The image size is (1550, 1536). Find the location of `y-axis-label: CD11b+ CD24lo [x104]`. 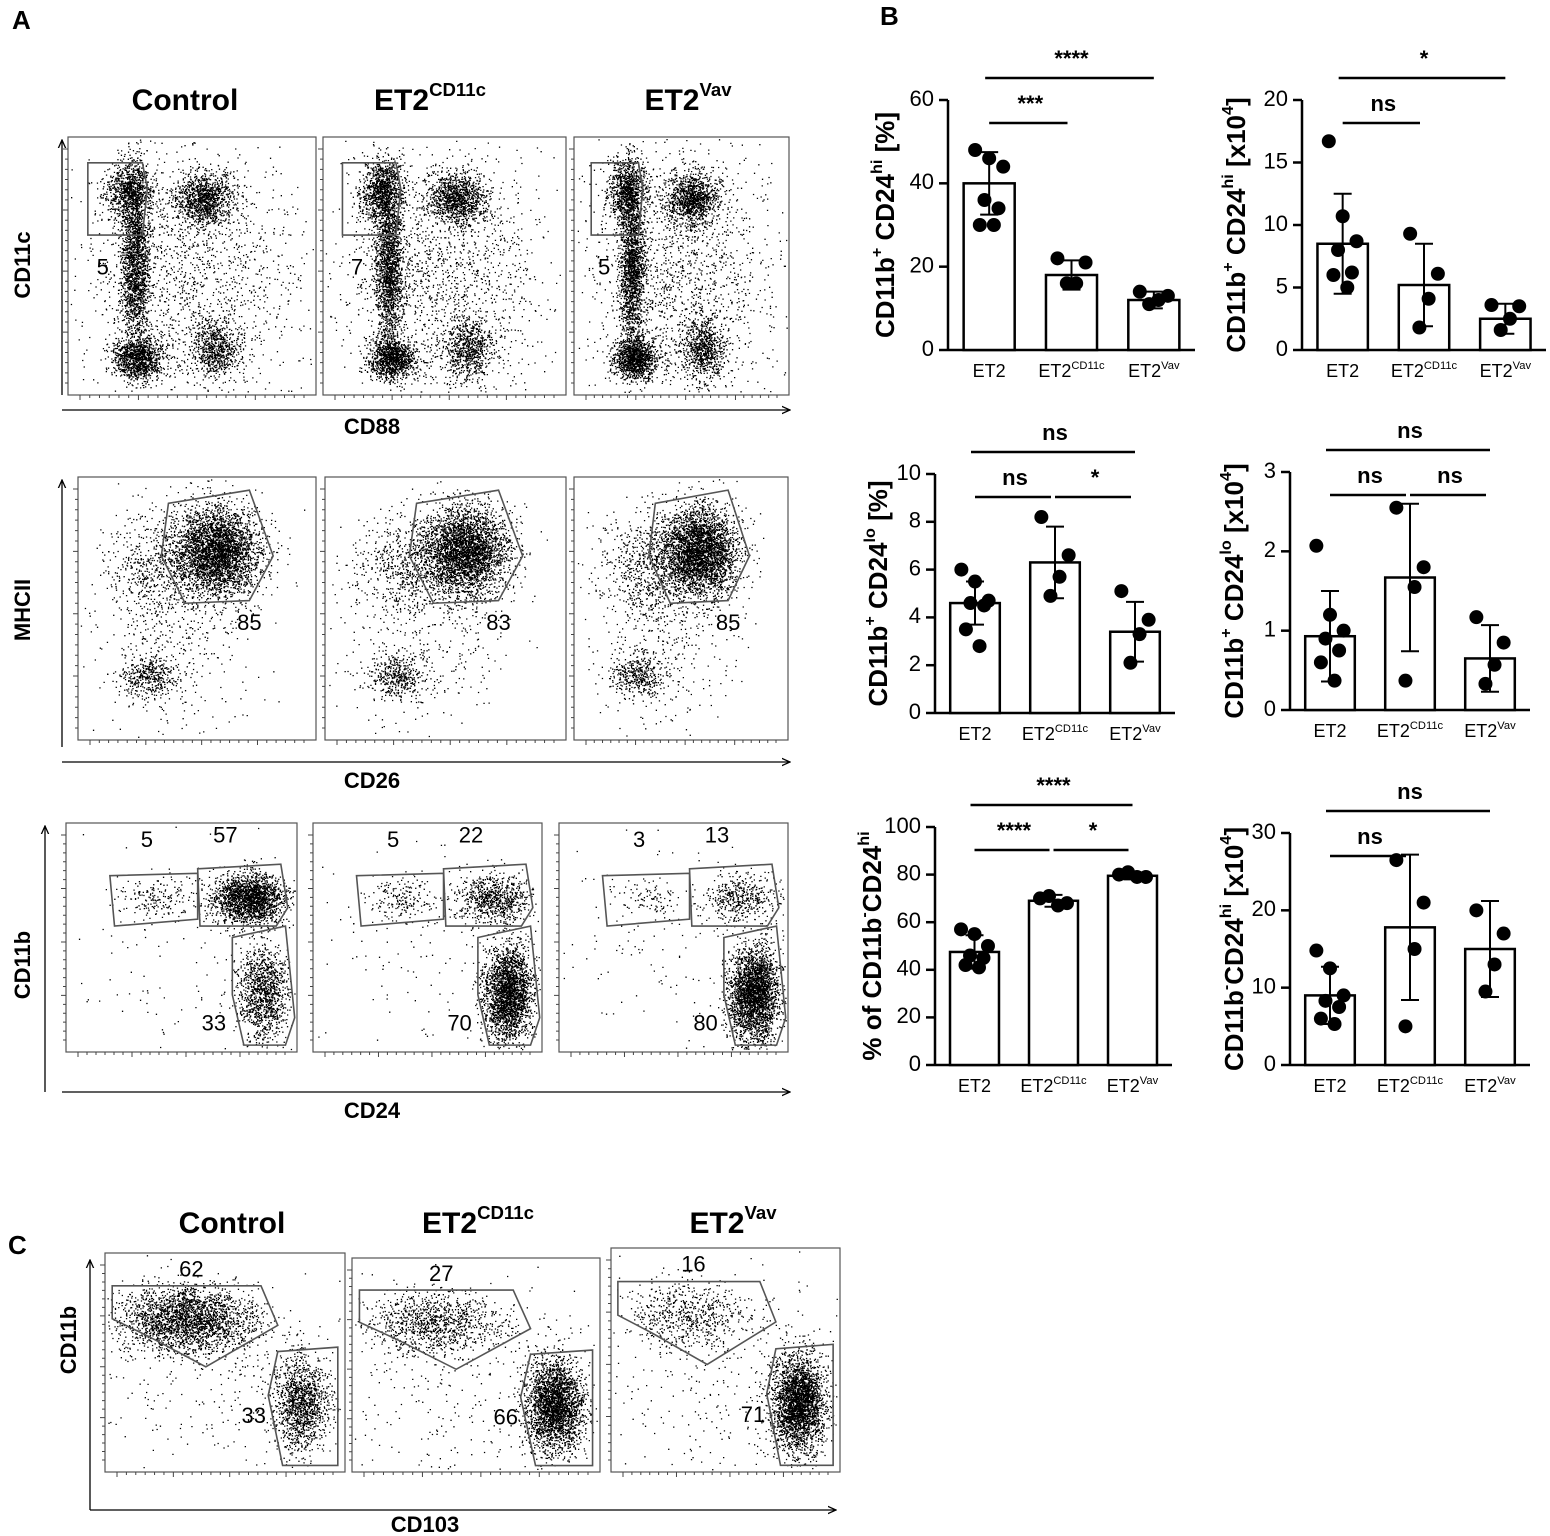

y-axis-label: CD11b+ CD24lo [x104] is located at coordinates (1233, 590).